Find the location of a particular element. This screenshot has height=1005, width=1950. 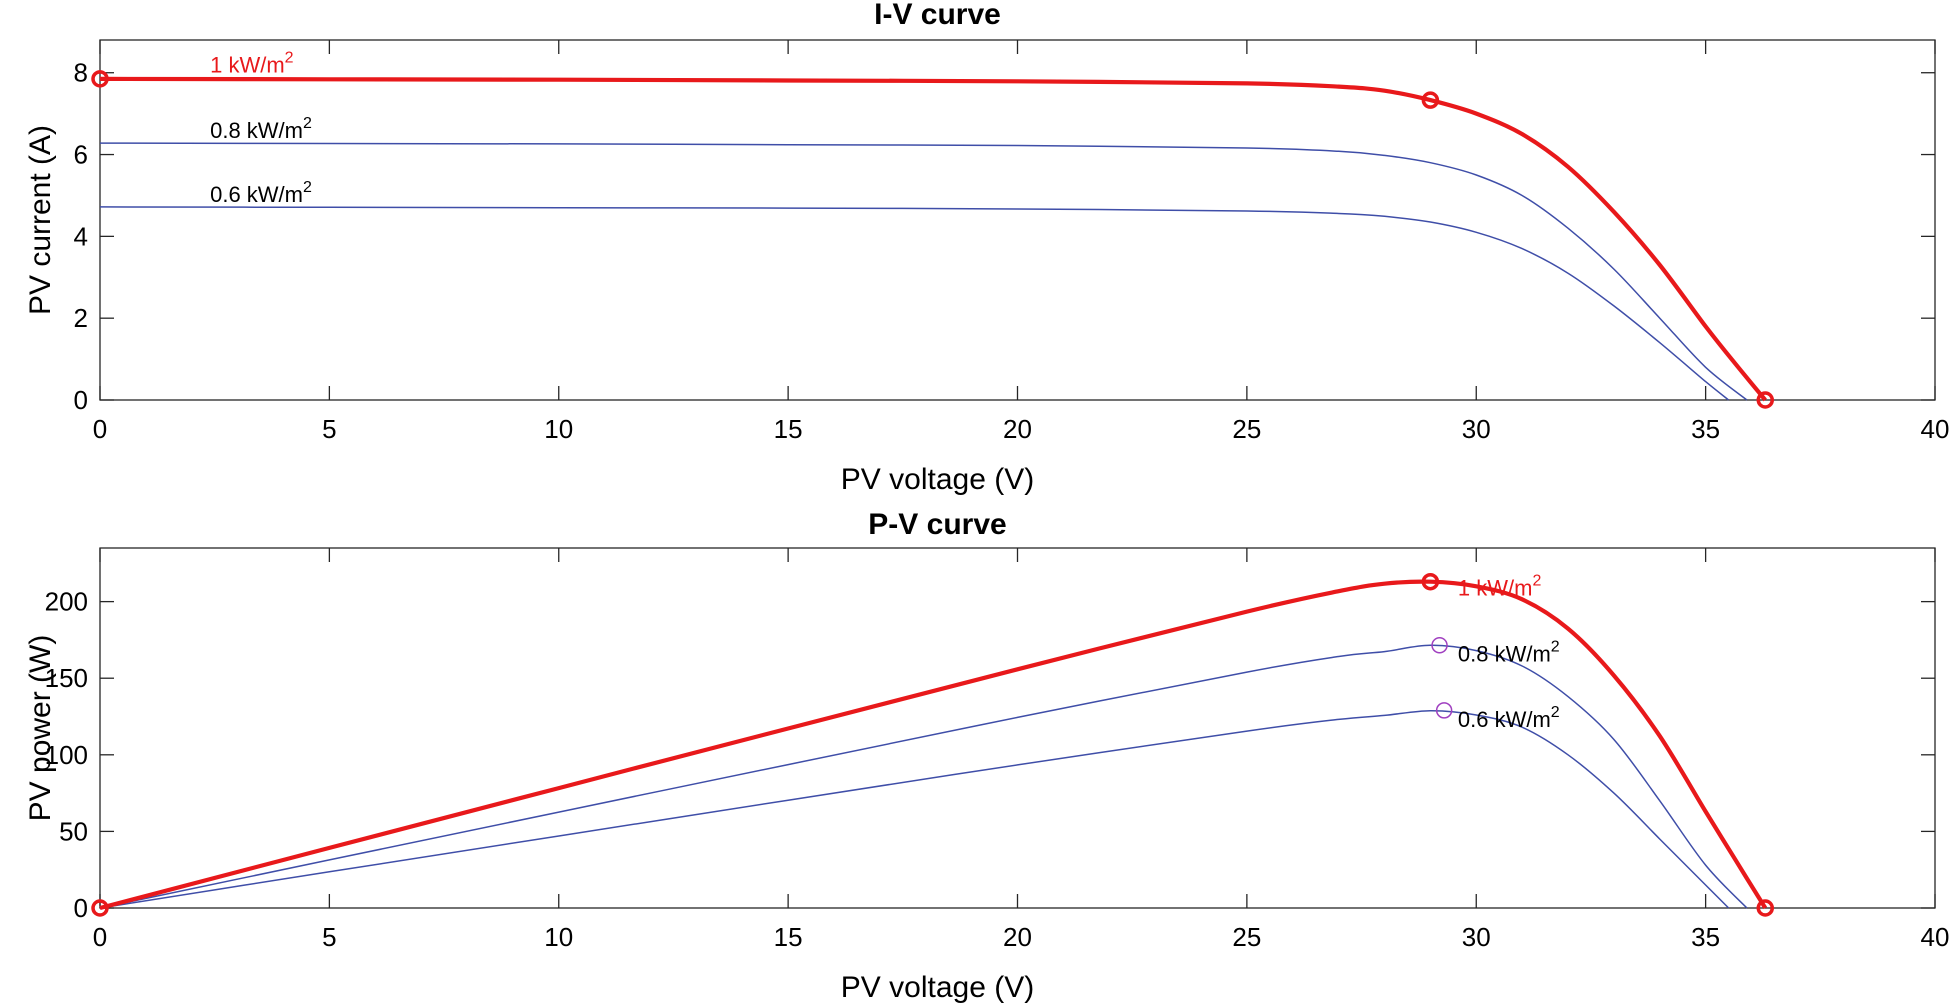

y-tick-label: 6 is located at coordinates (81, 155).